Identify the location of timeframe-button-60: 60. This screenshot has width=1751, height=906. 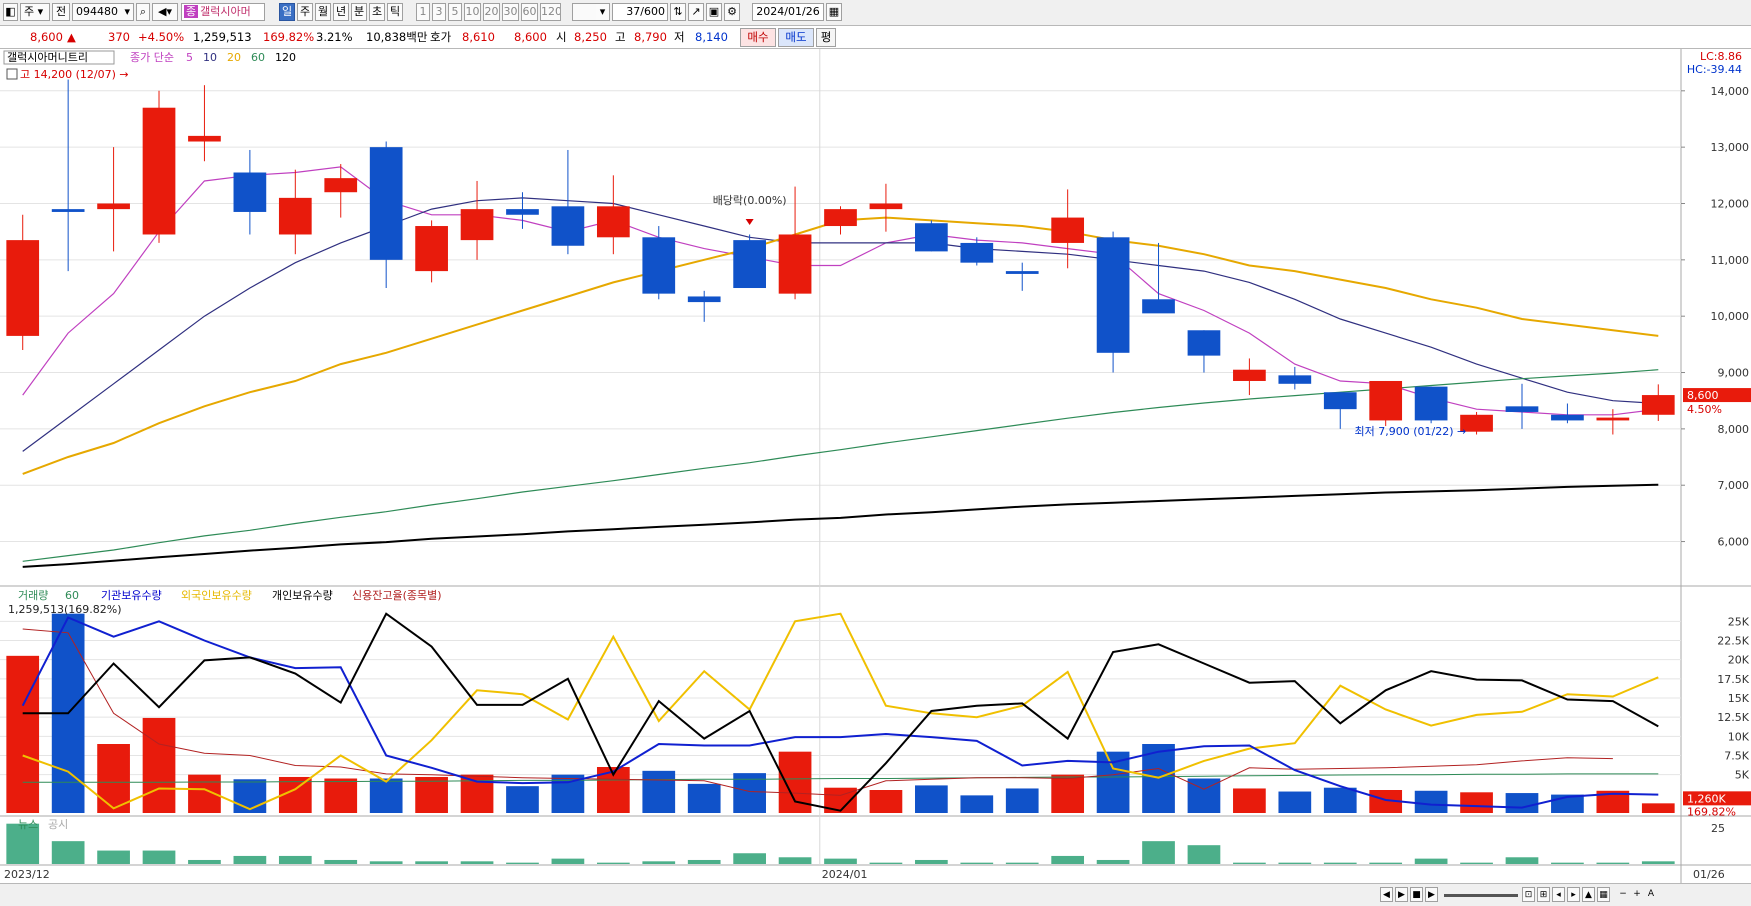
(529, 12).